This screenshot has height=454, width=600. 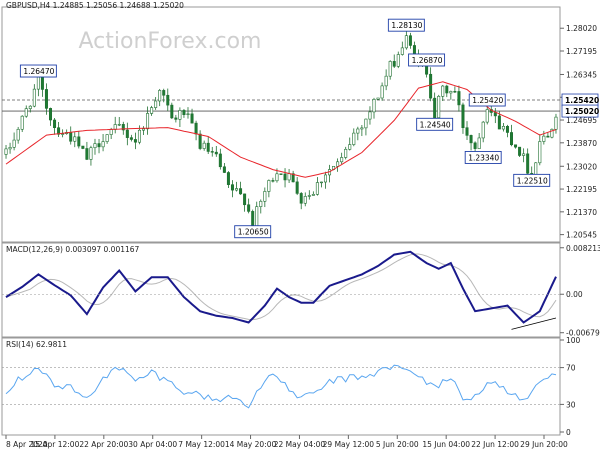 What do you see at coordinates (581, 74) in the screenshot?
I see `y-tick-label: 1.26345` at bounding box center [581, 74].